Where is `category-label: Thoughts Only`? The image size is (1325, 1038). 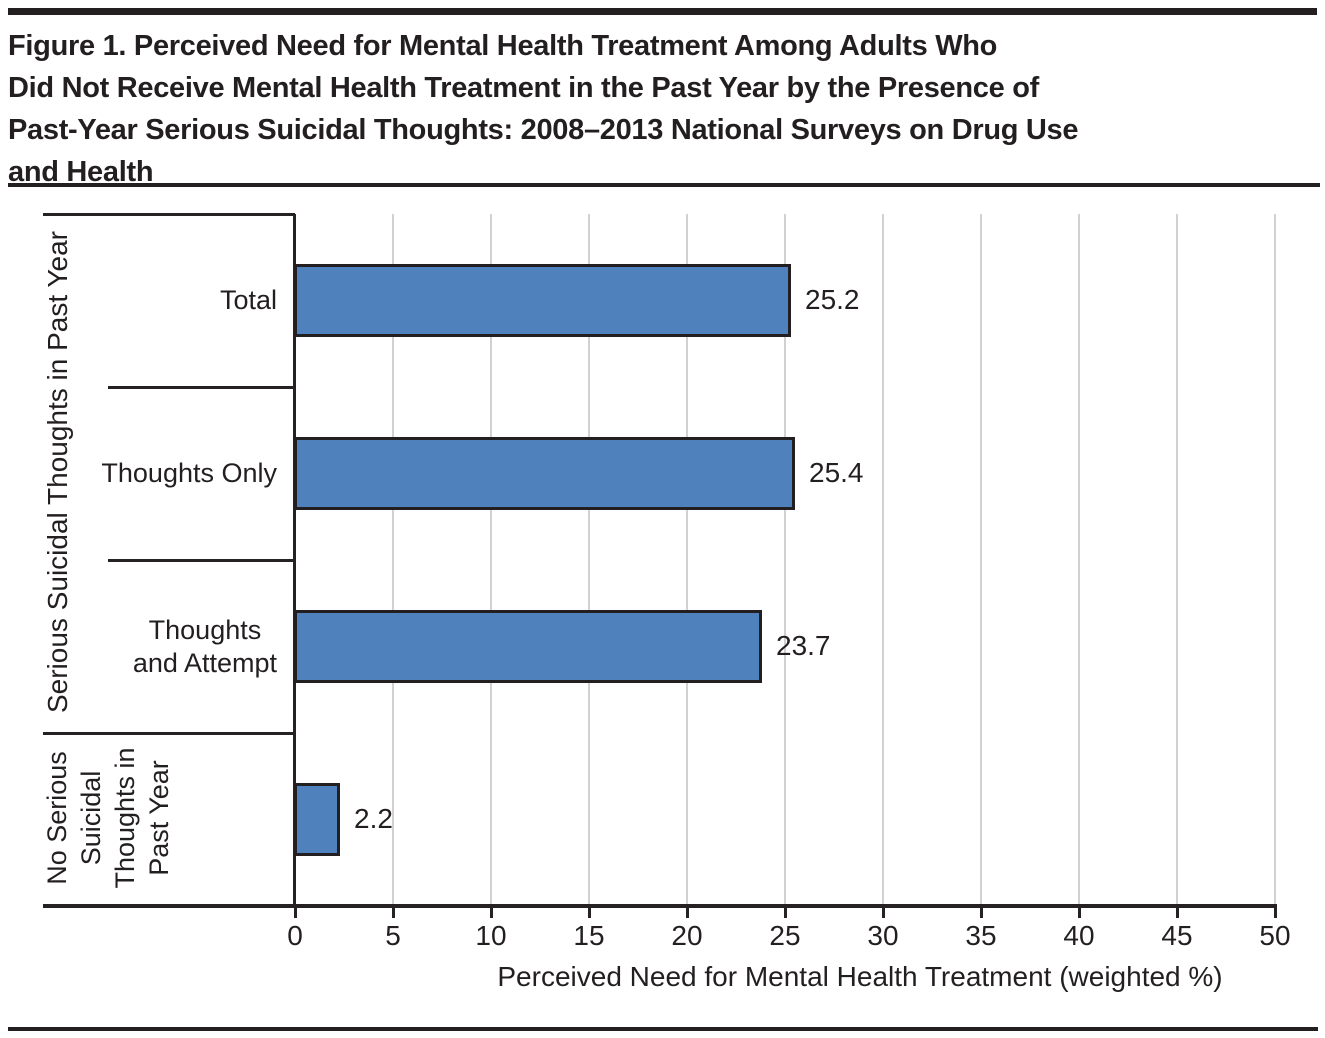
category-label: Thoughts Only is located at coordinates (189, 473).